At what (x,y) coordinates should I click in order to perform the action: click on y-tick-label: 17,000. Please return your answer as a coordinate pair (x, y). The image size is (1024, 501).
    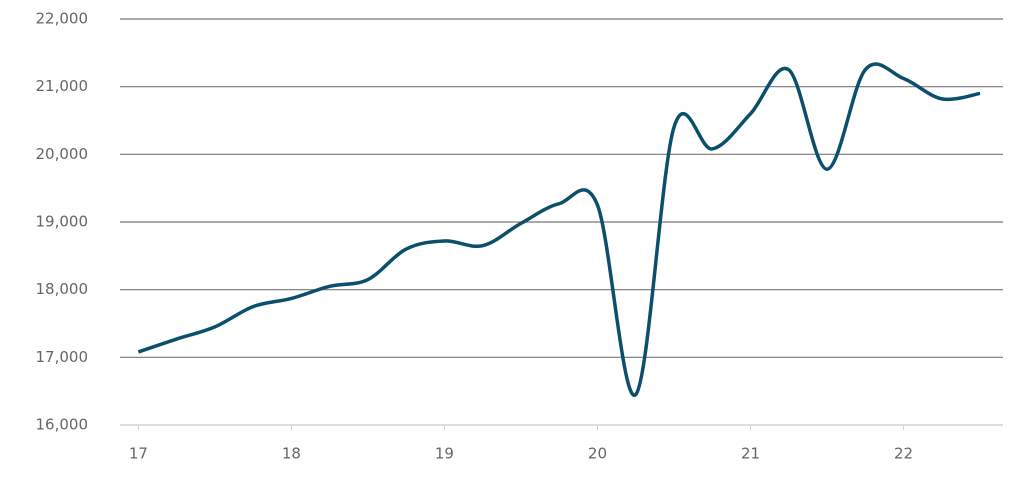
    Looking at the image, I should click on (62, 357).